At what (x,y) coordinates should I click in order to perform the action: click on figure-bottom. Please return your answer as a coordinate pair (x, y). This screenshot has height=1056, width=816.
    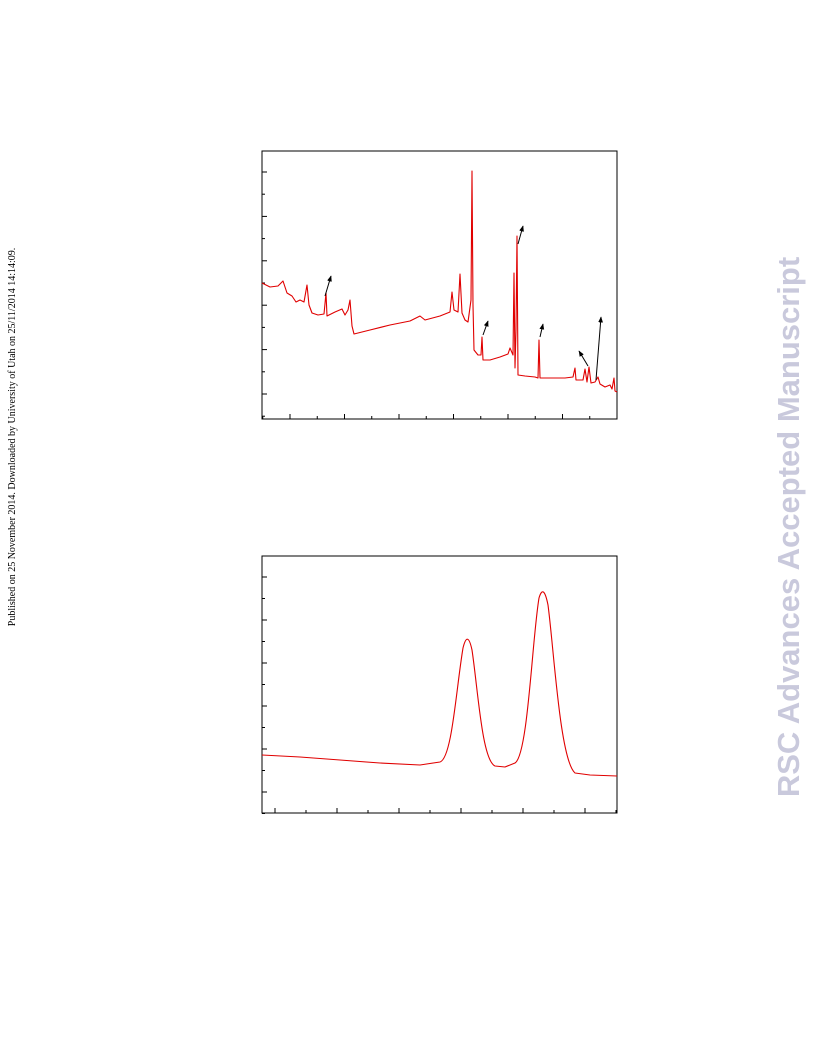
    Looking at the image, I should click on (439, 684).